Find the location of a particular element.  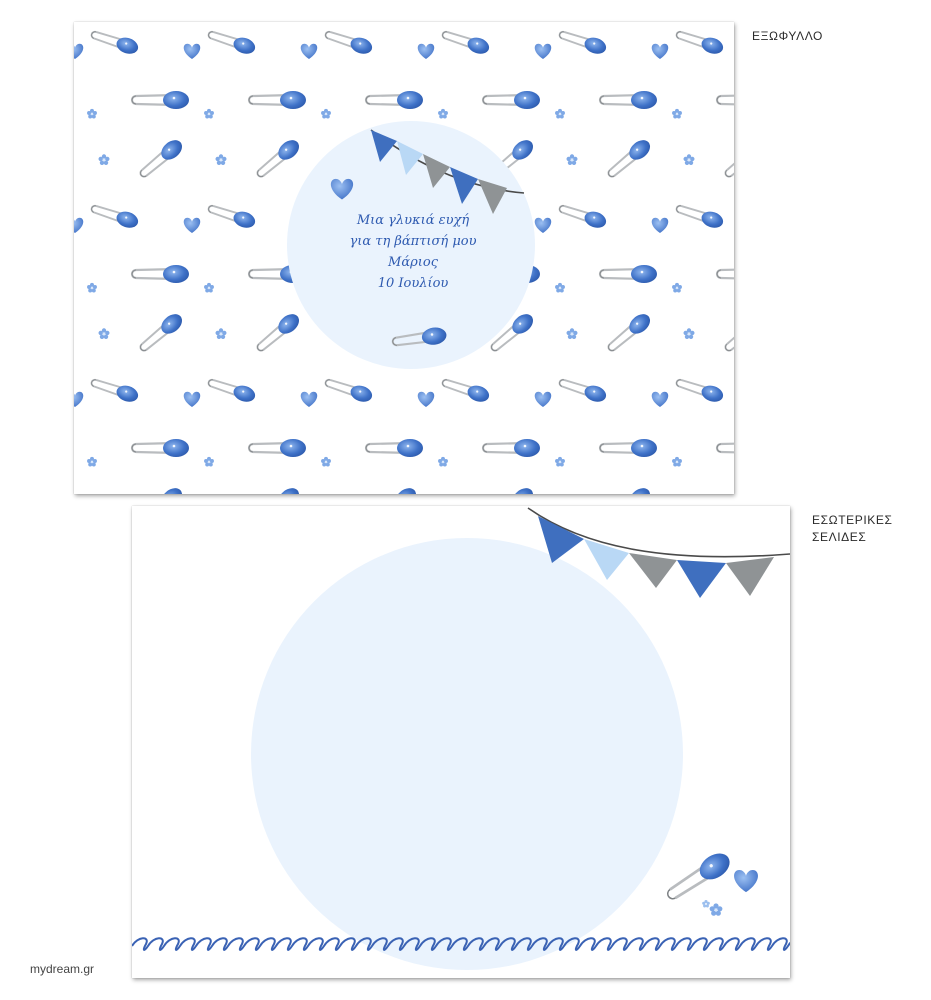

brand-name: mydream.gr is located at coordinates (62, 969).